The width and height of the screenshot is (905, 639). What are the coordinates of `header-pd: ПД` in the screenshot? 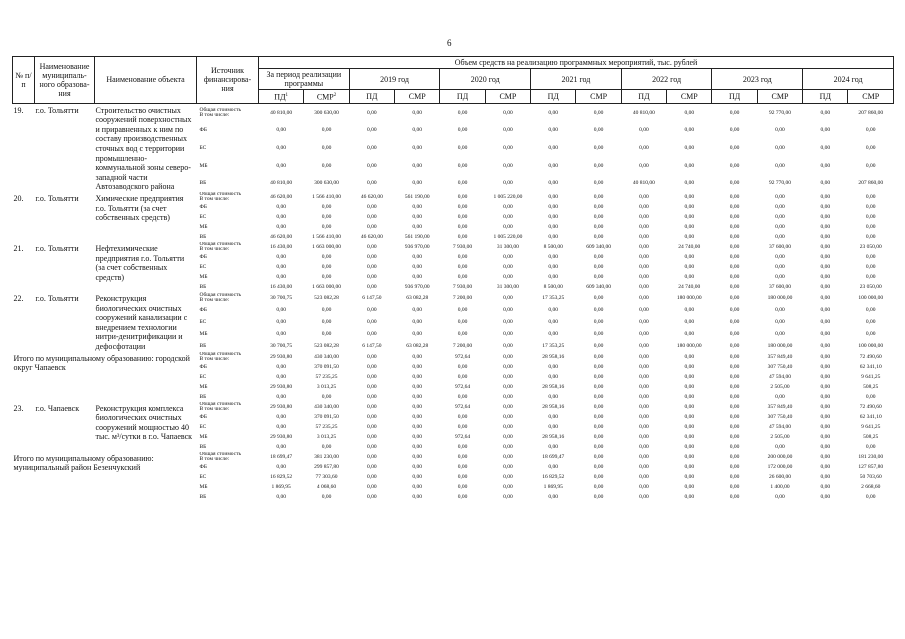 It's located at (462, 96).